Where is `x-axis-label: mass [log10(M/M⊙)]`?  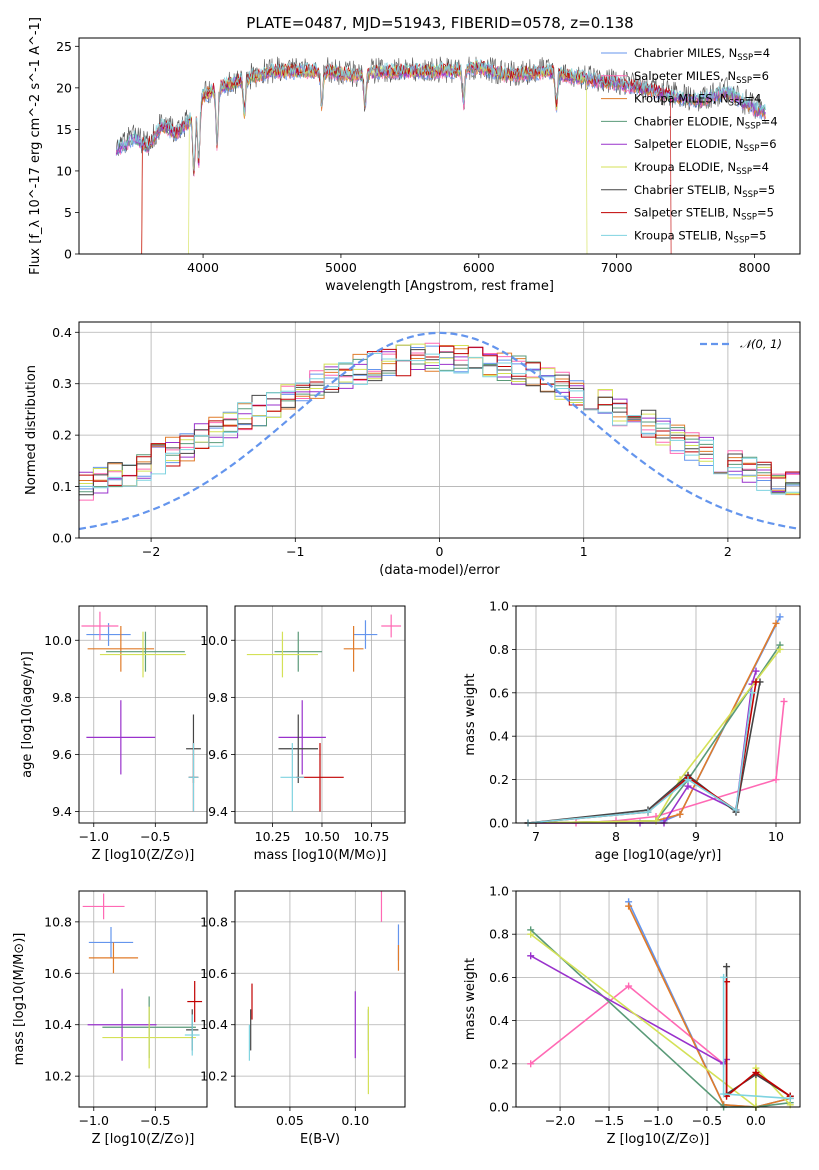 x-axis-label: mass [log10(M/M⊙)] is located at coordinates (320, 855).